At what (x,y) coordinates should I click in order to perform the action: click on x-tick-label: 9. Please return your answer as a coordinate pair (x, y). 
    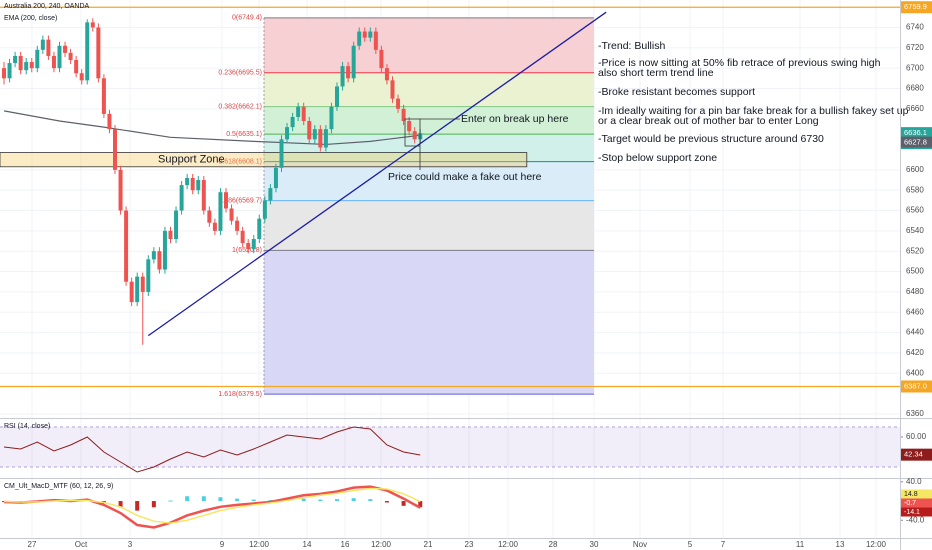
    Looking at the image, I should click on (222, 544).